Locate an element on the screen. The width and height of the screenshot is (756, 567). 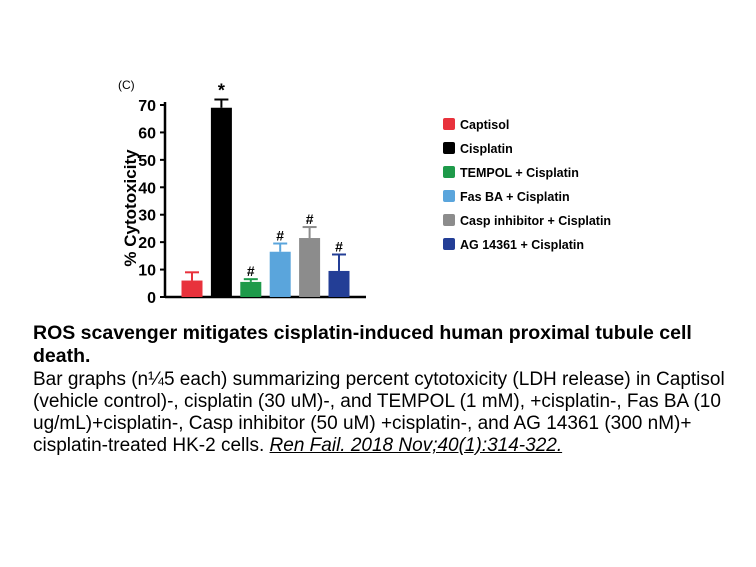
legend-label: Fas BA + Cisplatin is located at coordinates (515, 197).